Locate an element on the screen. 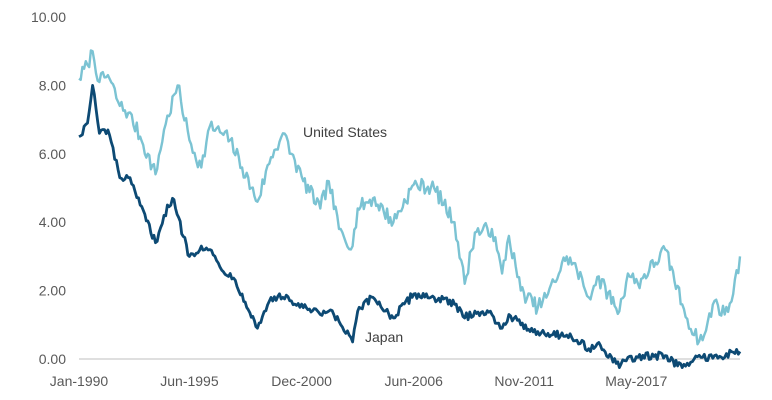 This screenshot has height=400, width=772. y-tick-label: 0.00 is located at coordinates (52, 359).